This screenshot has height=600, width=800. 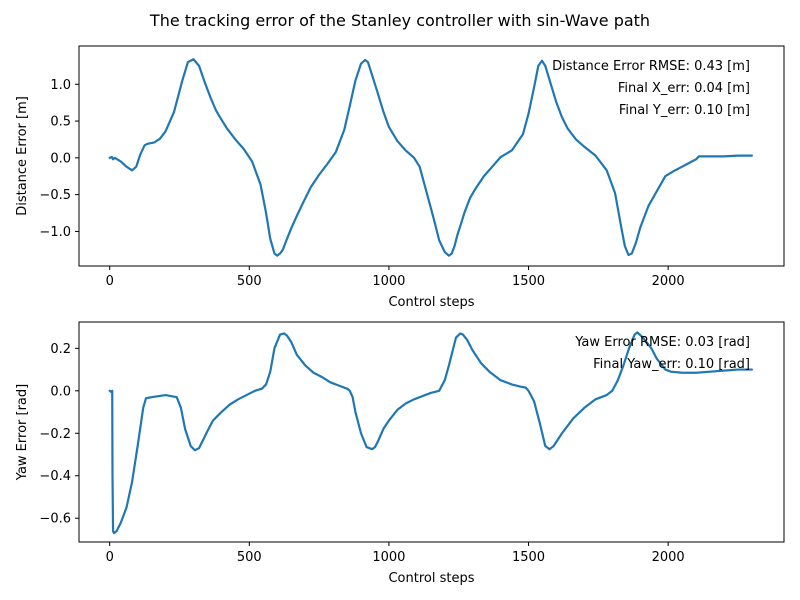 I want to click on y-axis-label: Distance Error [m], so click(x=22, y=156).